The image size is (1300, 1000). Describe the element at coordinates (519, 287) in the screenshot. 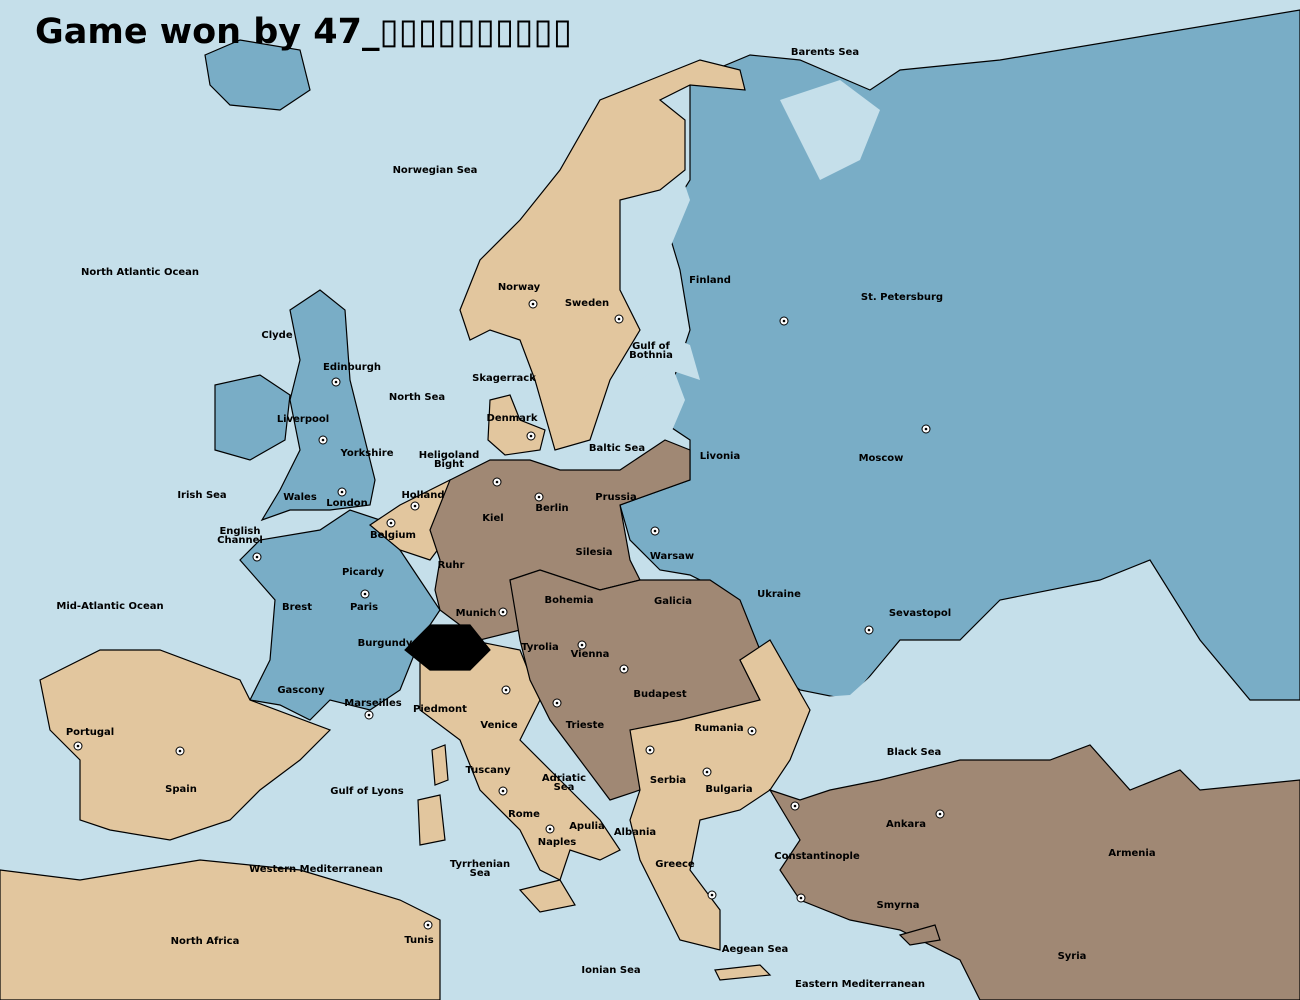

I see `province-label: Norway` at that location.